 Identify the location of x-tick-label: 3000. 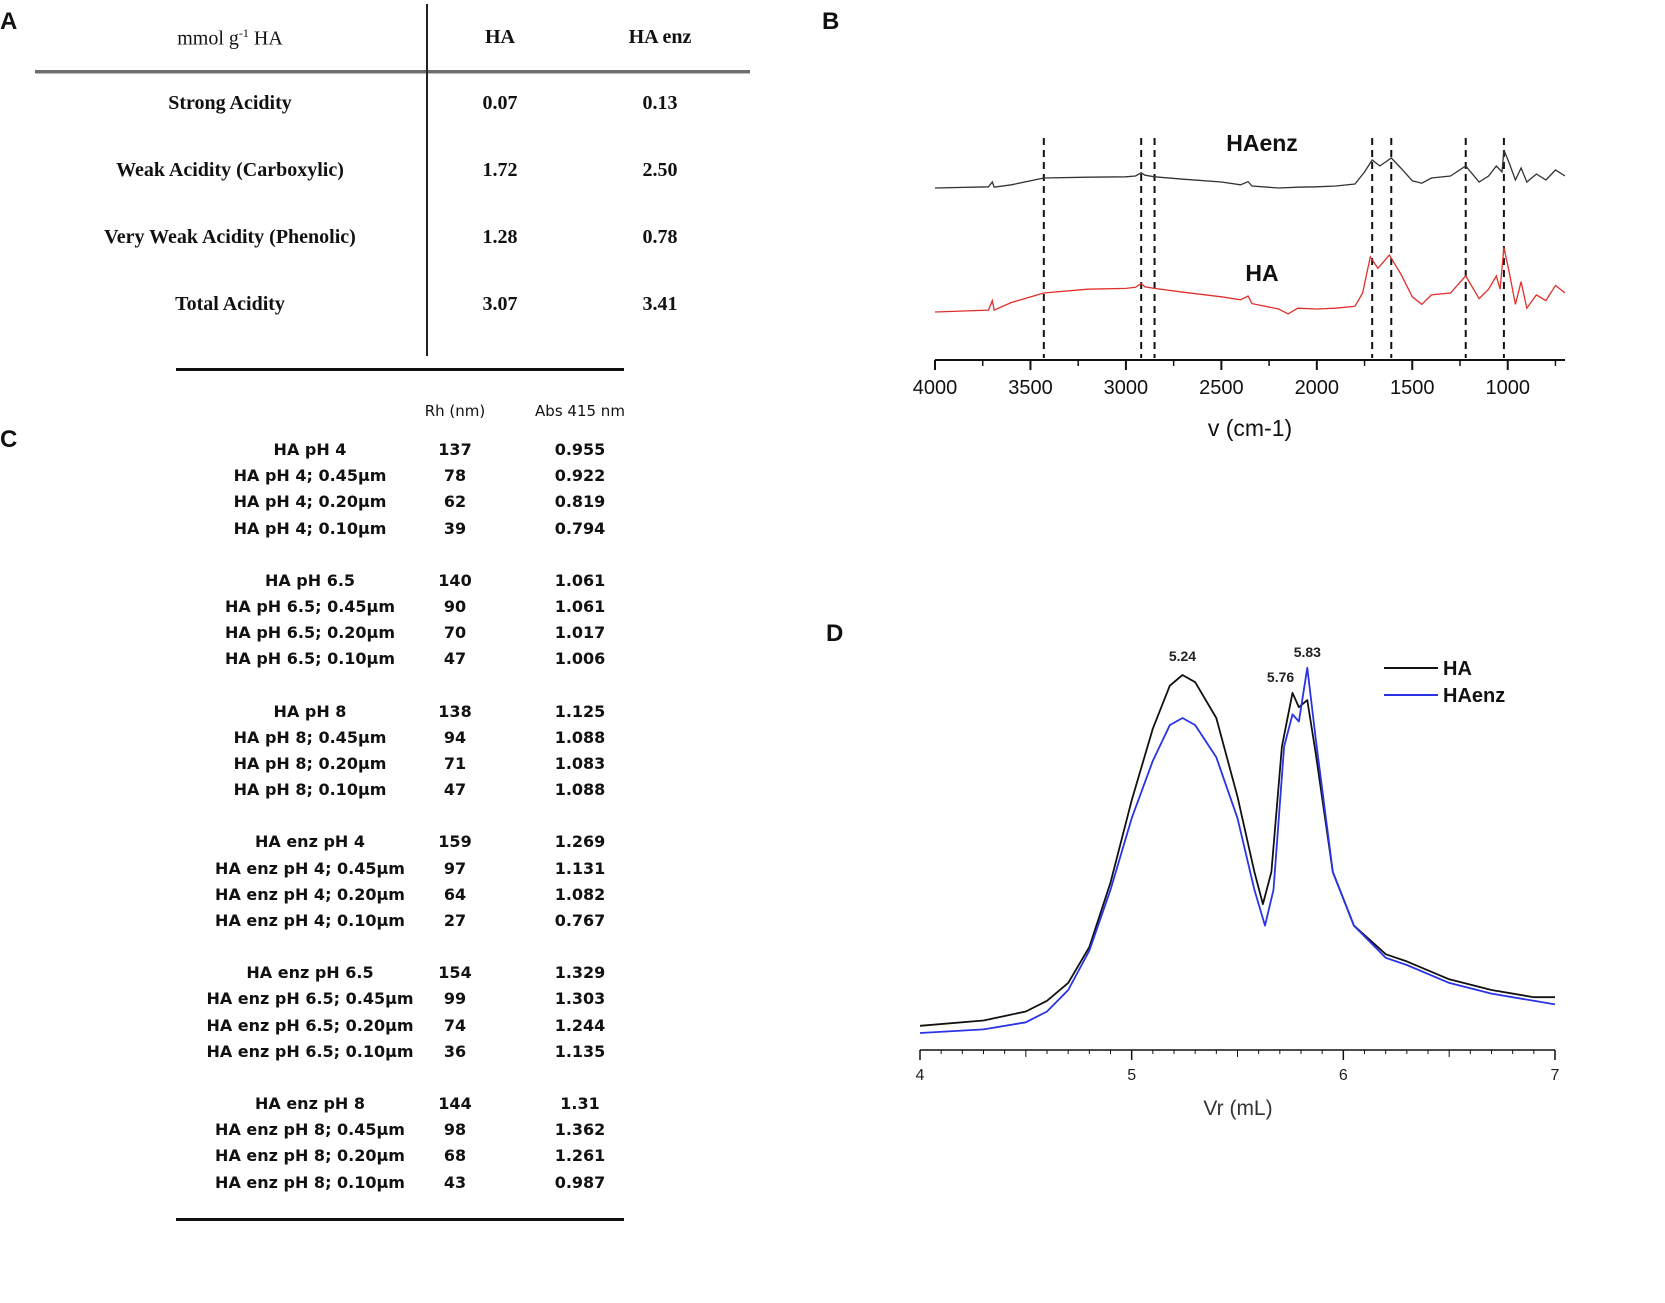
(1126, 388).